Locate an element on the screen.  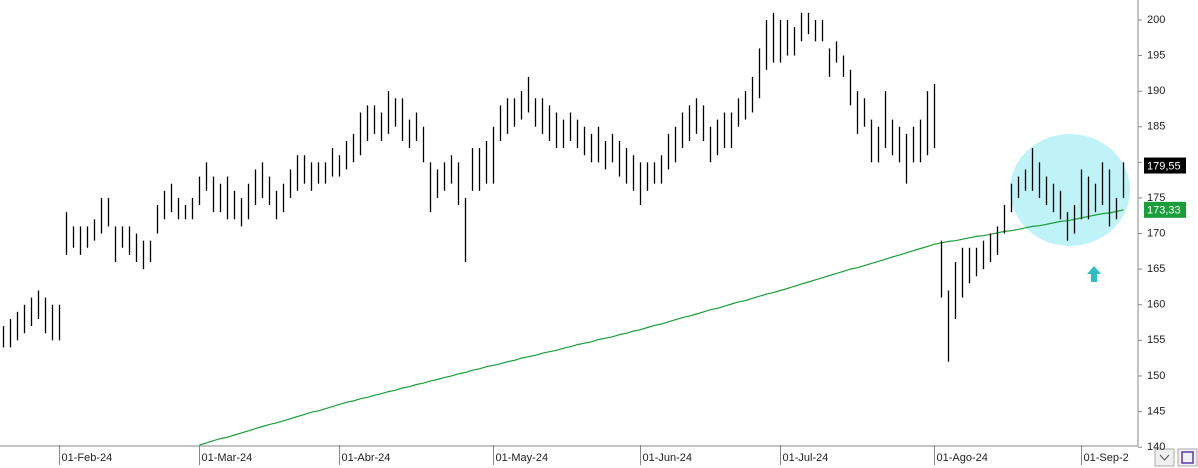
y-tick-label: 145 is located at coordinates (1156, 411).